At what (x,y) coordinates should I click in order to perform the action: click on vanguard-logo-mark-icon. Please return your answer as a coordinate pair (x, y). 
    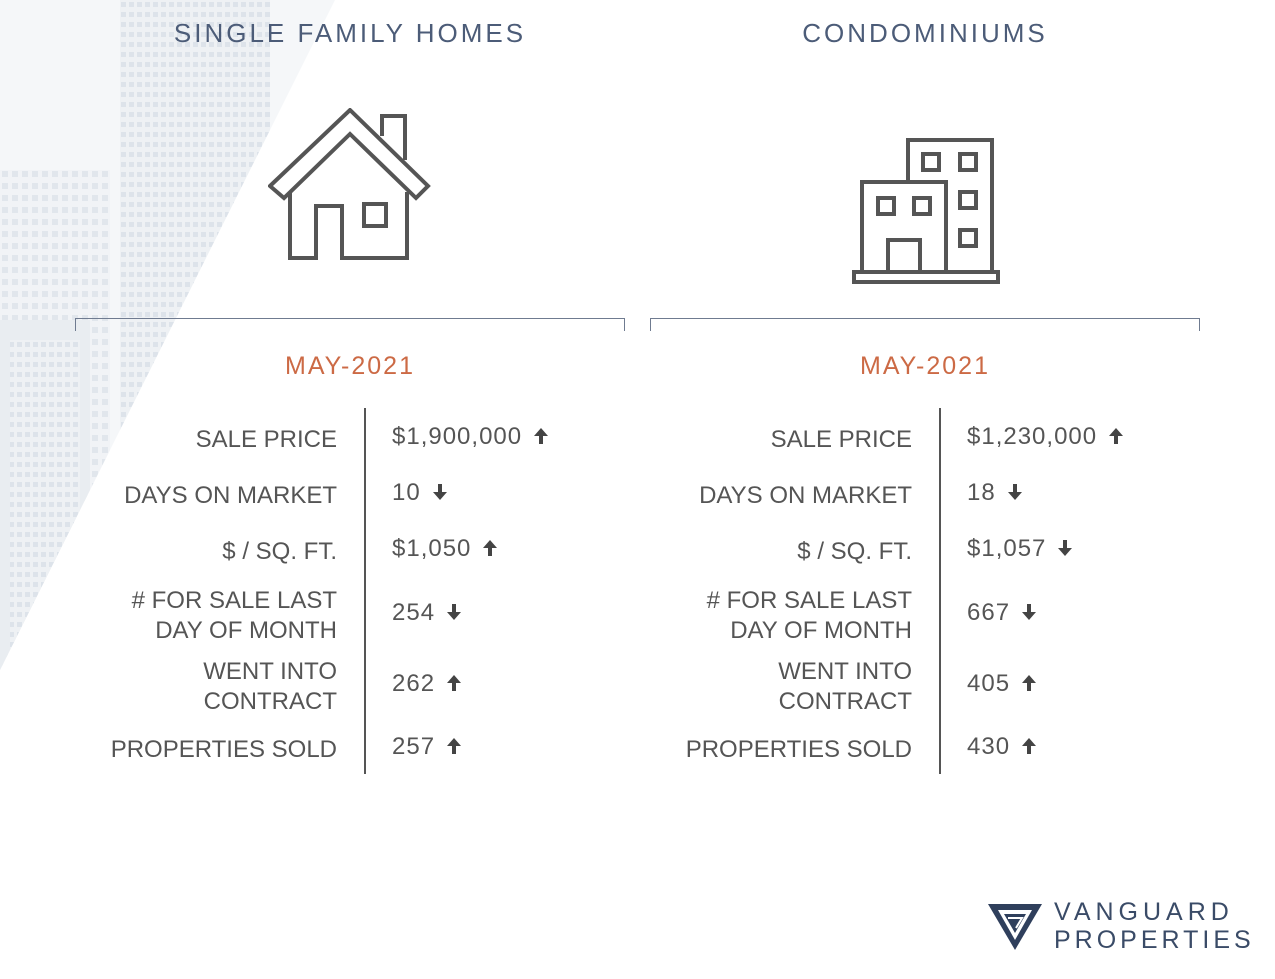
    Looking at the image, I should click on (1015, 927).